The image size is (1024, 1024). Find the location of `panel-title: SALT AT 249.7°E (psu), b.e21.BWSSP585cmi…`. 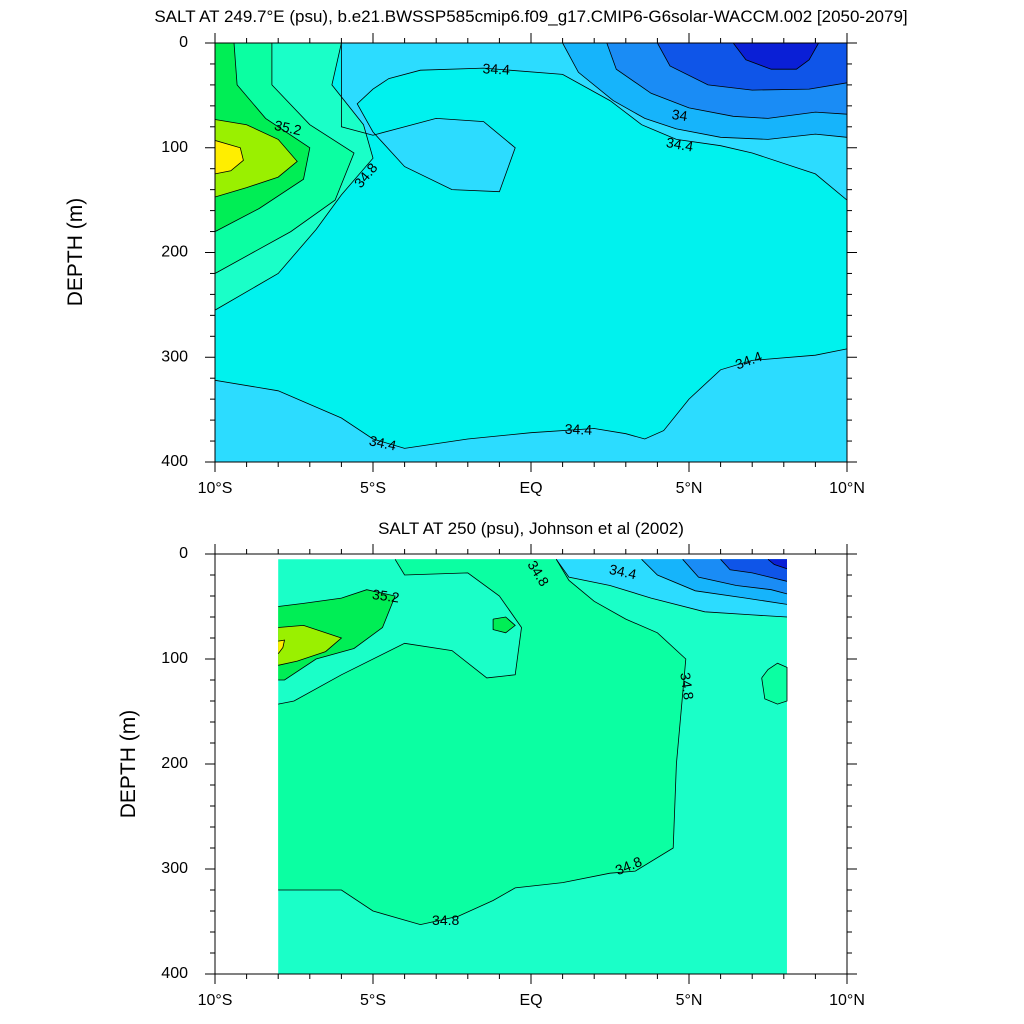

panel-title: SALT AT 249.7°E (psu), b.e21.BWSSP585cmi… is located at coordinates (530, 16).